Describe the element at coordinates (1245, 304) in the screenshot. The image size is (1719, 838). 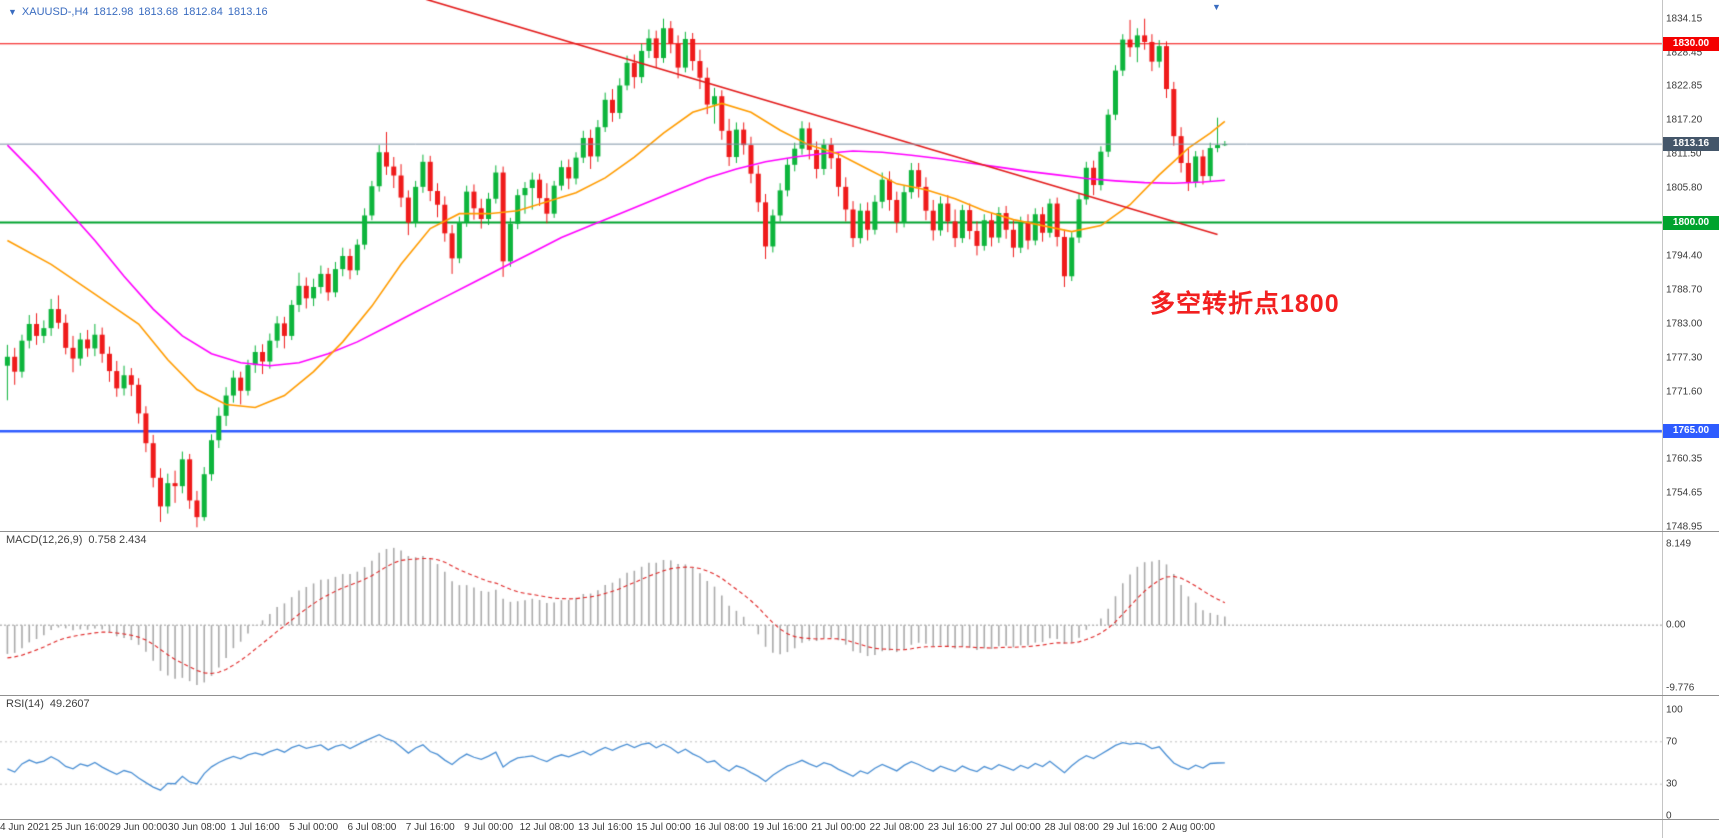
I see `chart-text-annotation: 多空转折点1800` at that location.